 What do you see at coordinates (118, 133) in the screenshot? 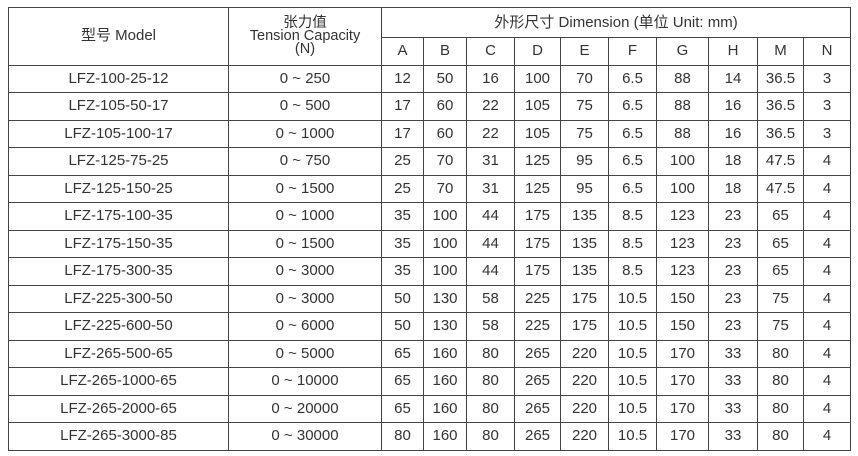
I see `model-cell: LFZ-105-100-17` at bounding box center [118, 133].